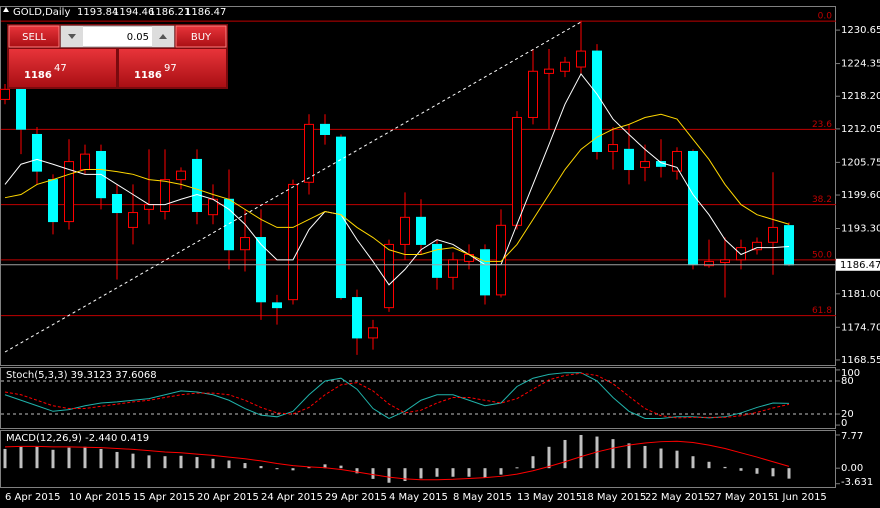 Image resolution: width=880 pixels, height=508 pixels. What do you see at coordinates (163, 36) in the screenshot?
I see `lot-up-icon` at bounding box center [163, 36].